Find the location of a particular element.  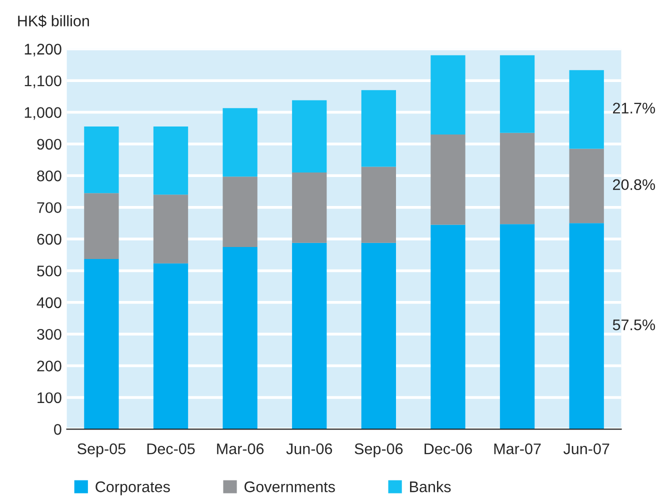

x-tick-label: Jun-06 is located at coordinates (309, 448).